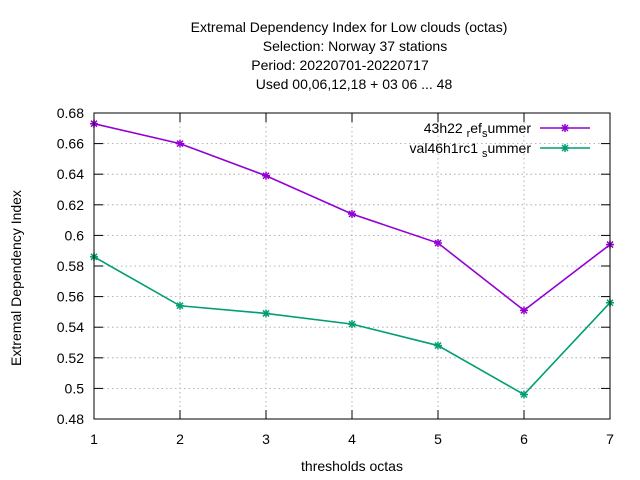  I want to click on legend-text-part: 43h22, so click(445, 128).